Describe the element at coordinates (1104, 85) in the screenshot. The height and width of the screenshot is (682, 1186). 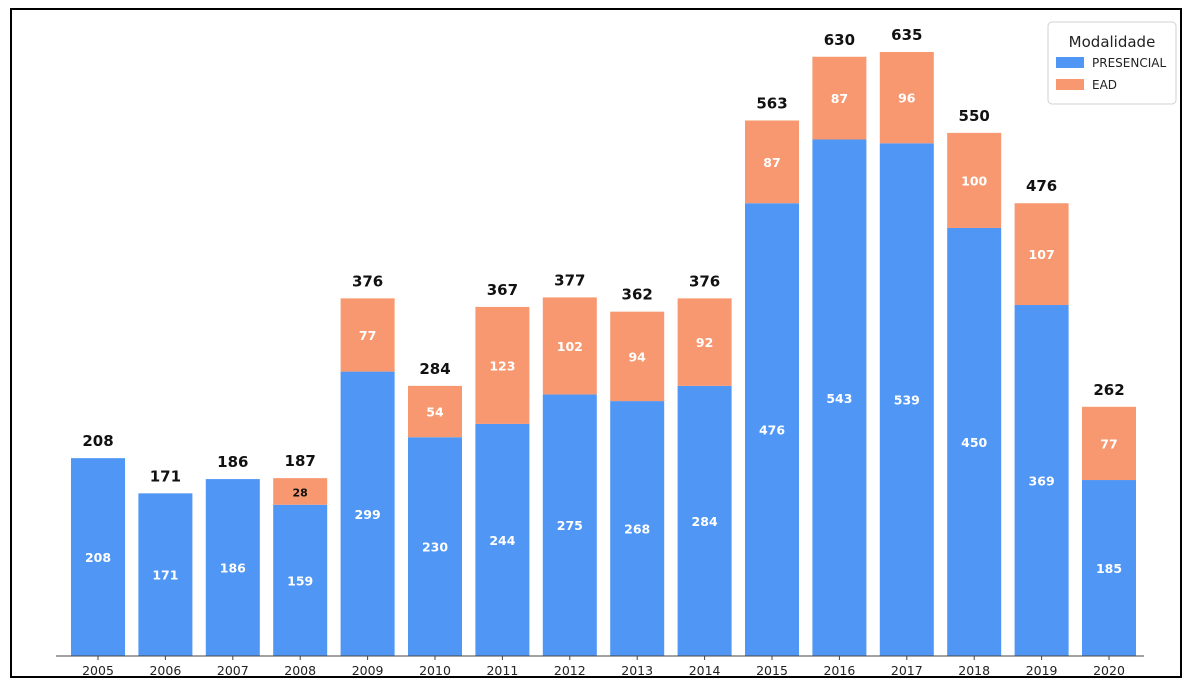
I see `legend-label-ead: EAD` at that location.